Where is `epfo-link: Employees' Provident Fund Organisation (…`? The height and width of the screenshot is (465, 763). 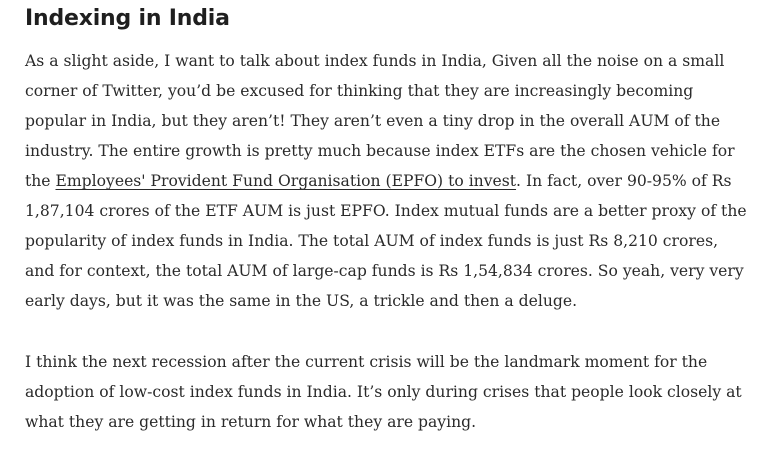 epfo-link: Employees' Provident Fund Organisation (… is located at coordinates (286, 181).